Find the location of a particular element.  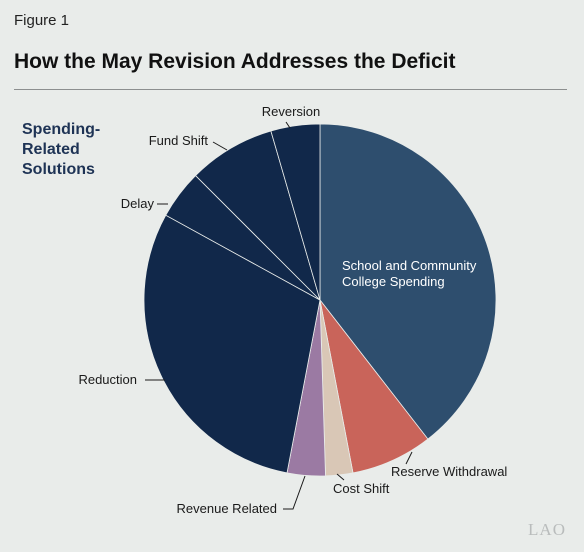

leader-line-cost-shift is located at coordinates (340, 477).